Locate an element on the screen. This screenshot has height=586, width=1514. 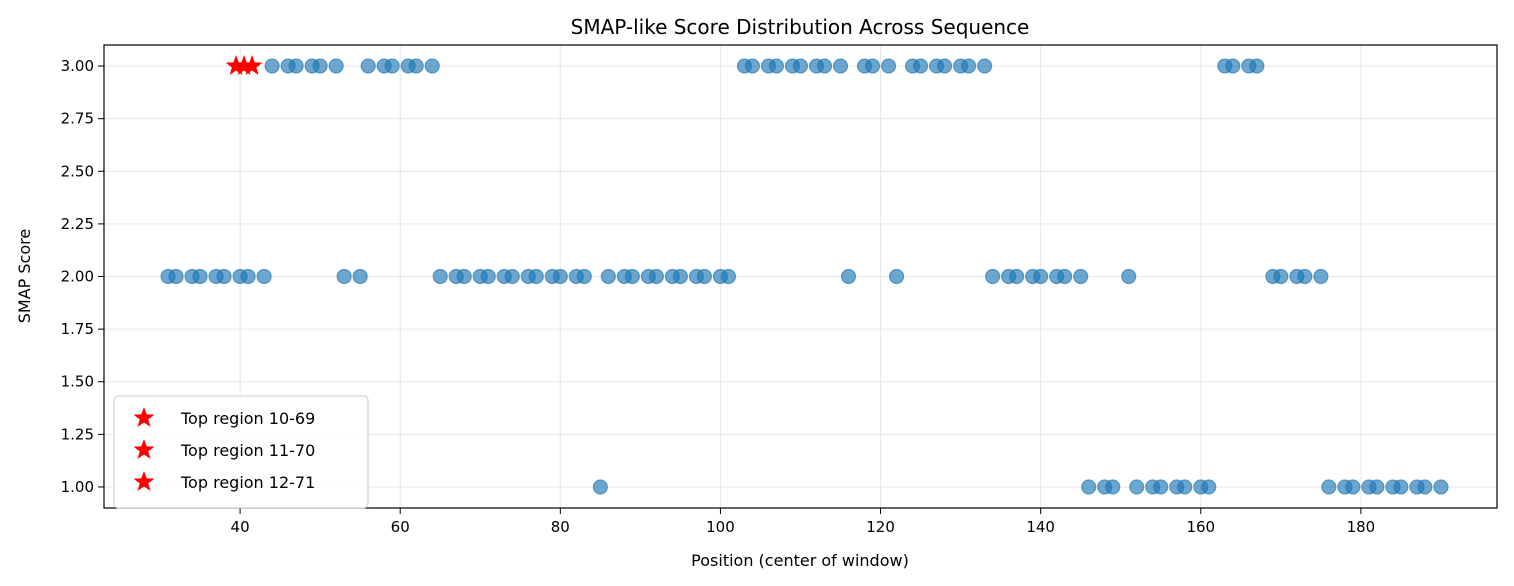
x-tick-label: 40 is located at coordinates (240, 527).